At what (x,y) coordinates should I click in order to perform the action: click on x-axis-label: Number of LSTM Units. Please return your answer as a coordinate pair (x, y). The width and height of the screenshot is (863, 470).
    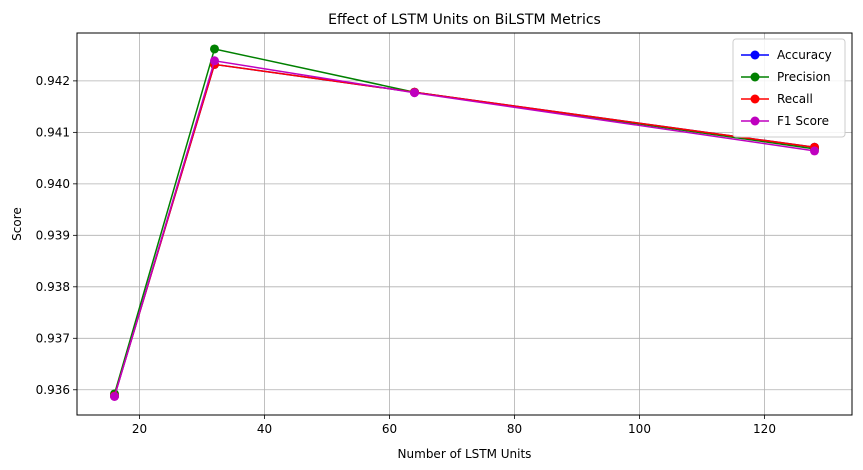
    Looking at the image, I should click on (465, 454).